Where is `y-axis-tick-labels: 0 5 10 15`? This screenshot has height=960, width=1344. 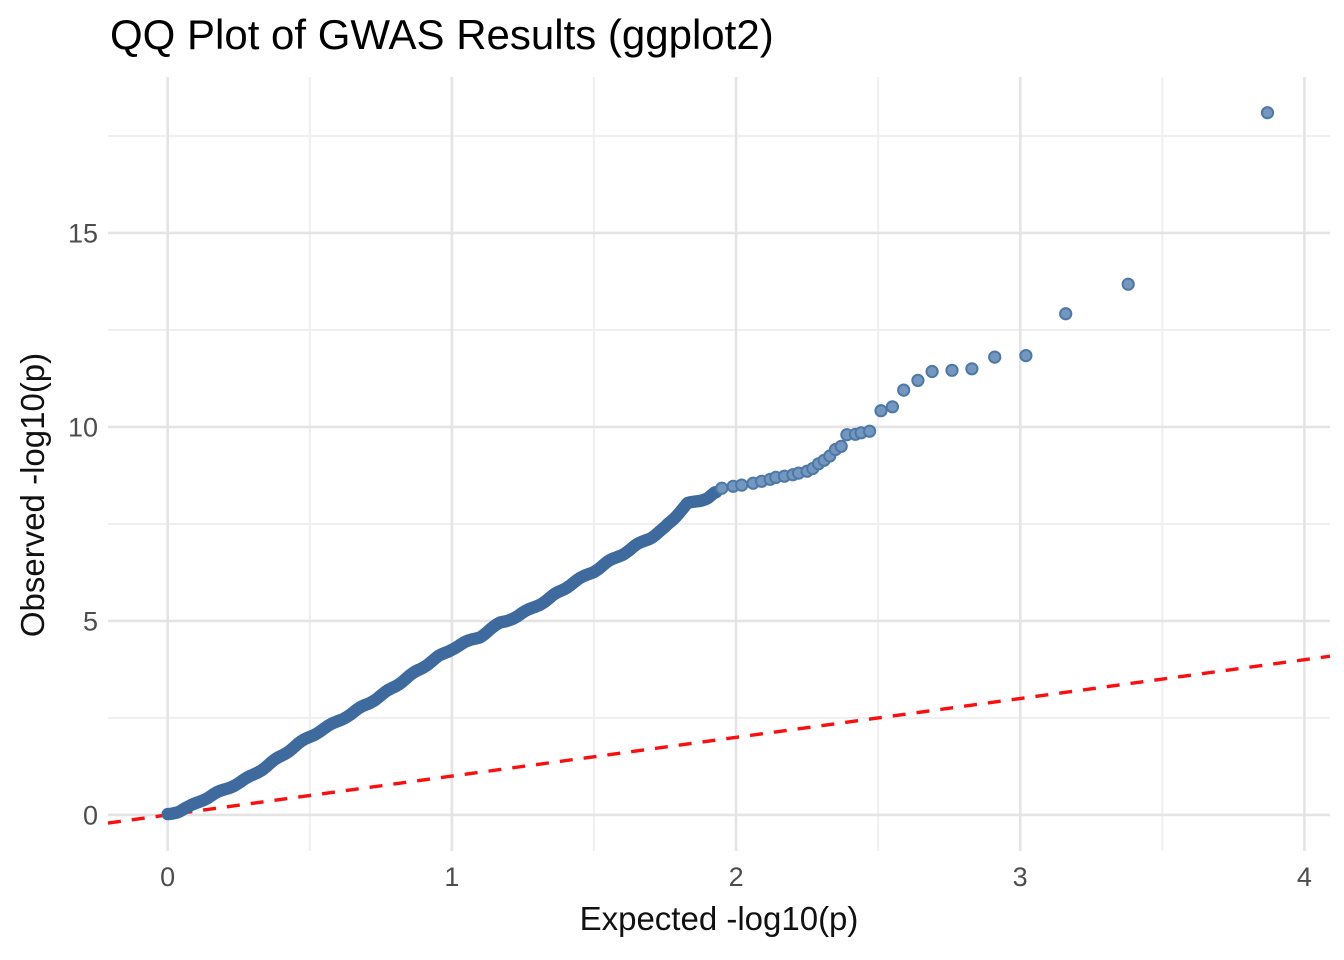 y-axis-tick-labels: 0 5 10 15 is located at coordinates (83, 525).